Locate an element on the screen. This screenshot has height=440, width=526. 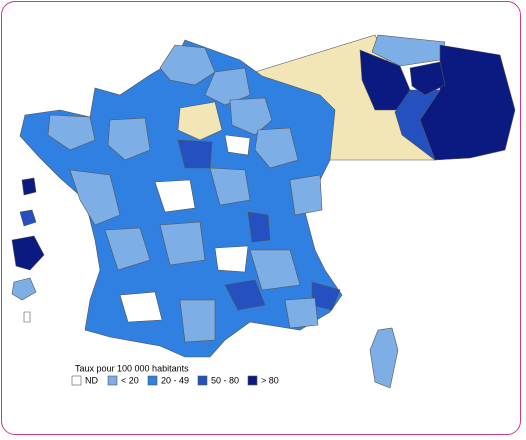
corsica is located at coordinates (384, 358).